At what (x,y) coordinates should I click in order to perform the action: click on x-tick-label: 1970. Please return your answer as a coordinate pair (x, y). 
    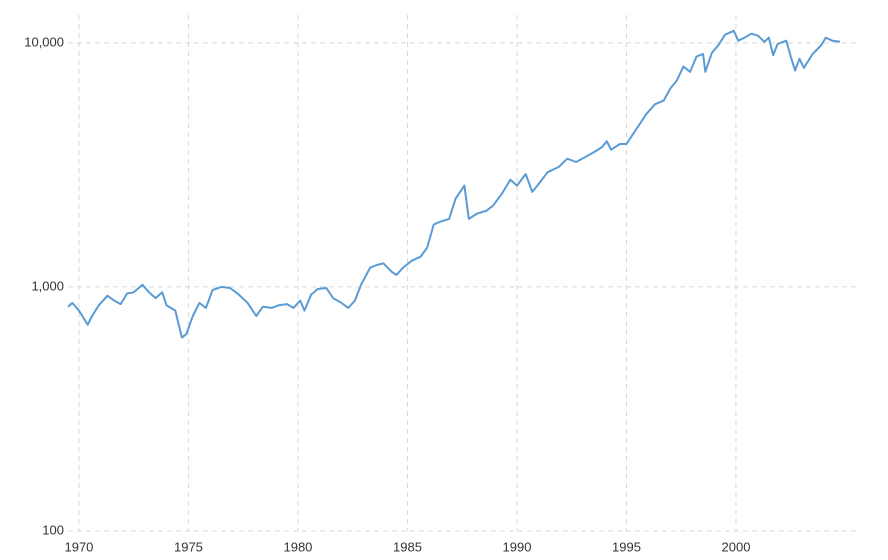
    Looking at the image, I should click on (78, 546).